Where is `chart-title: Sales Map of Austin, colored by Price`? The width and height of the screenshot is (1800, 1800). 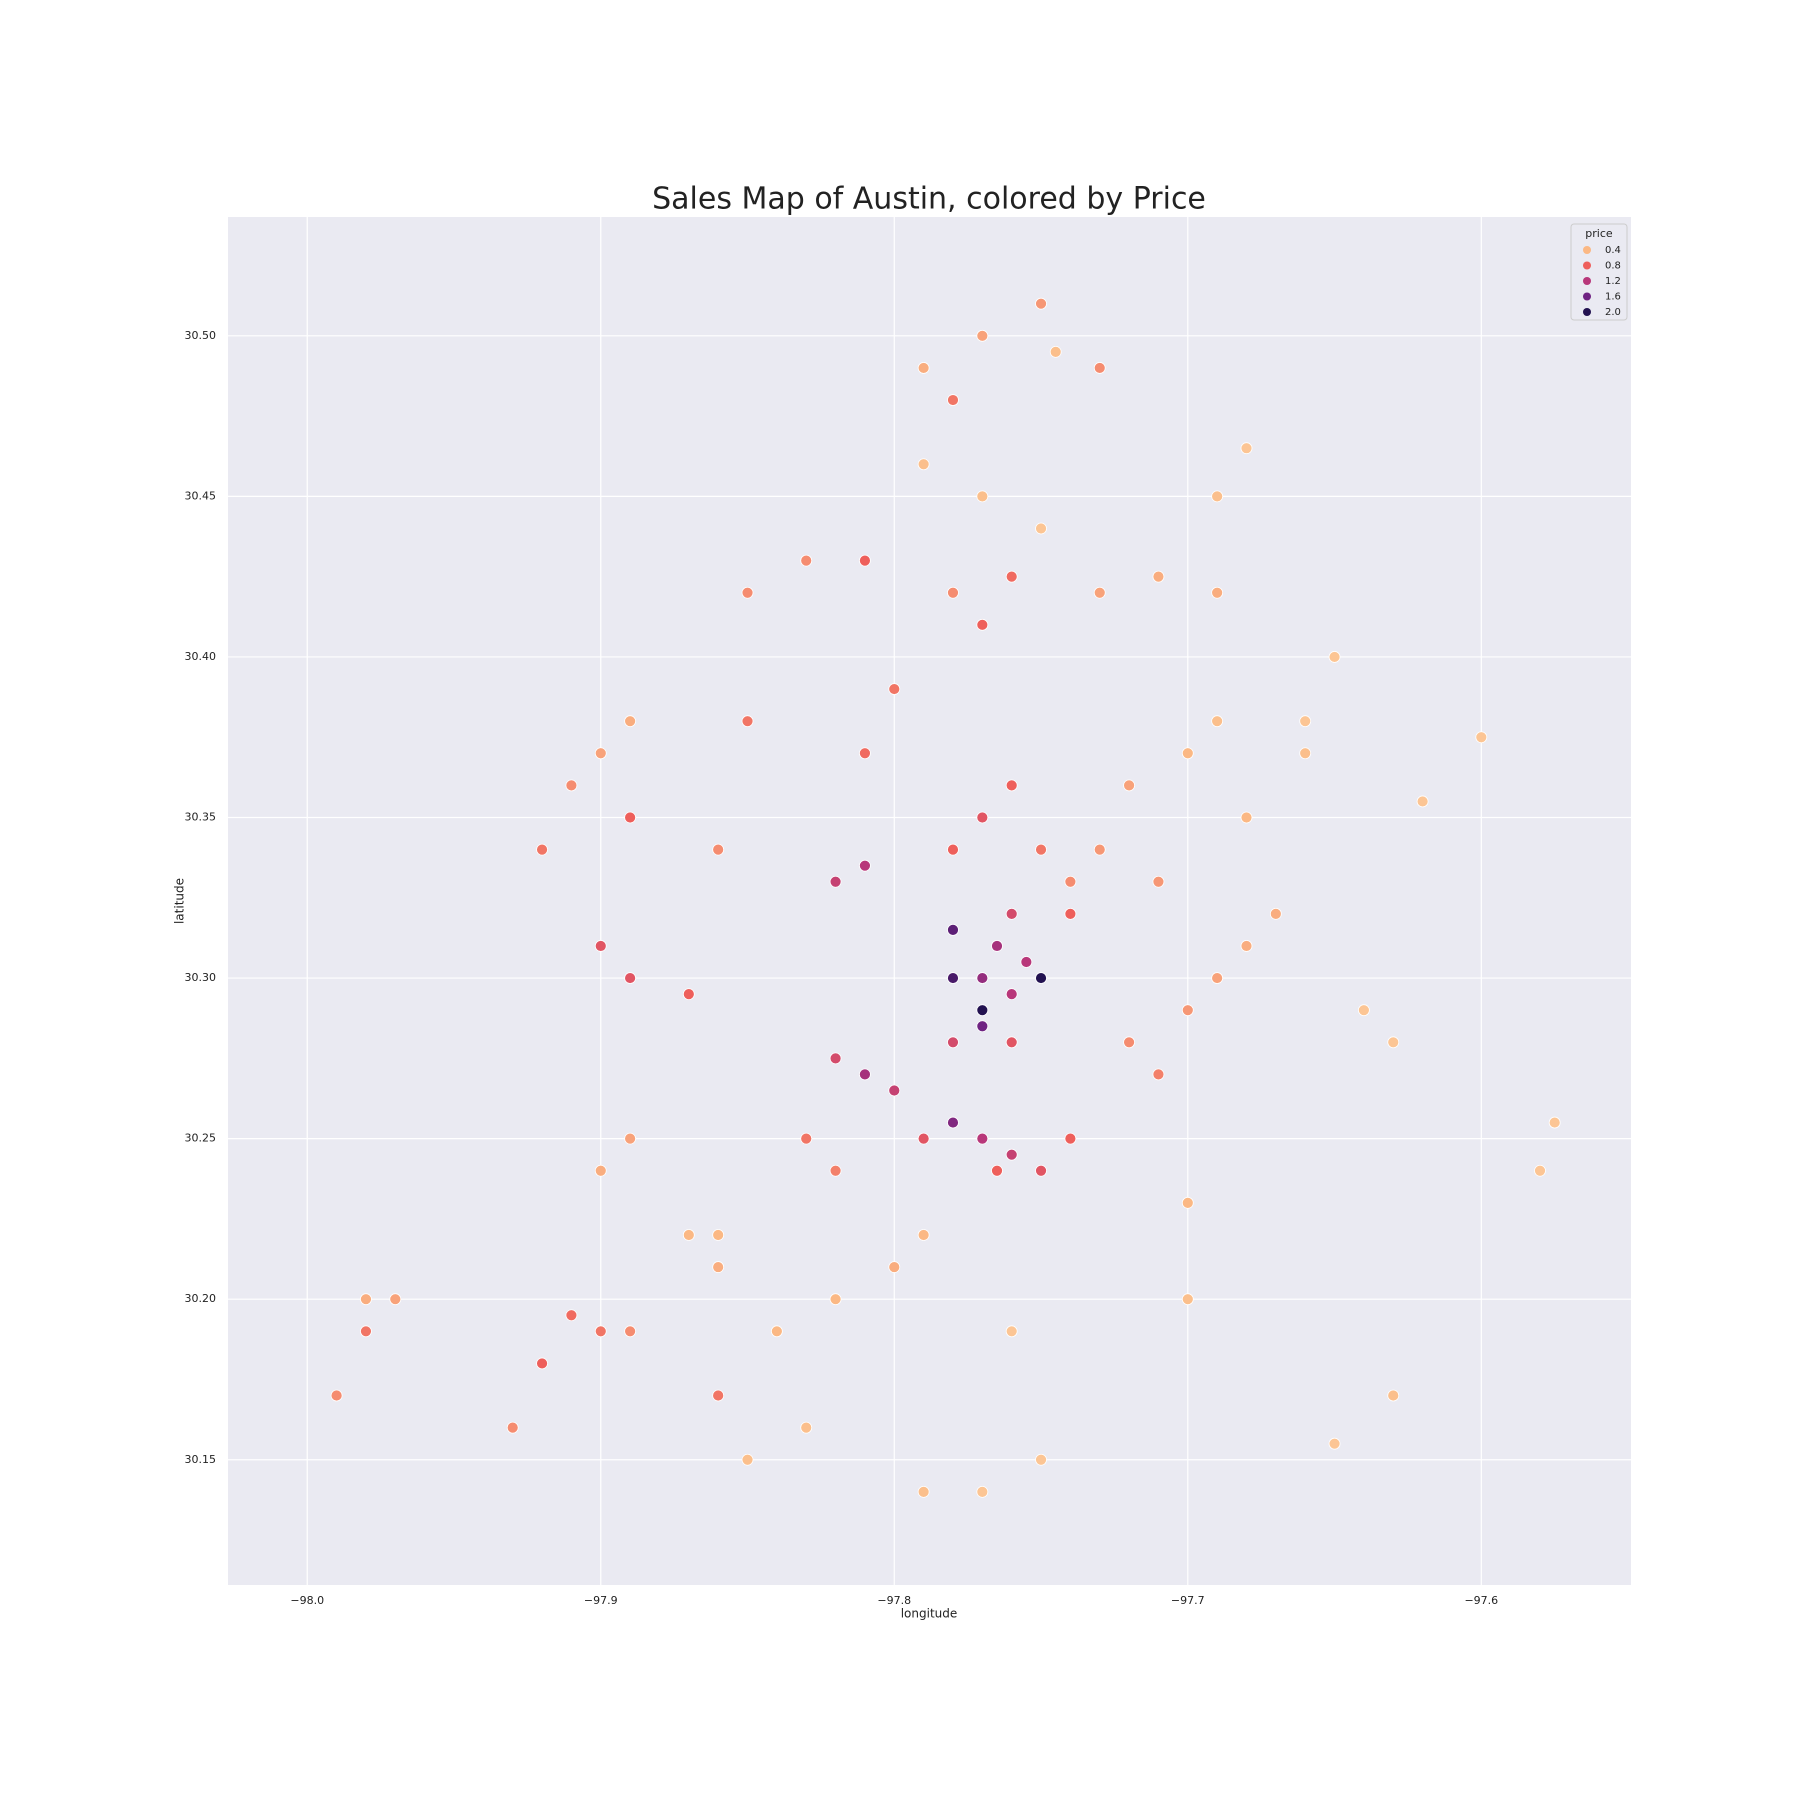
chart-title: Sales Map of Austin, colored by Price is located at coordinates (929, 199).